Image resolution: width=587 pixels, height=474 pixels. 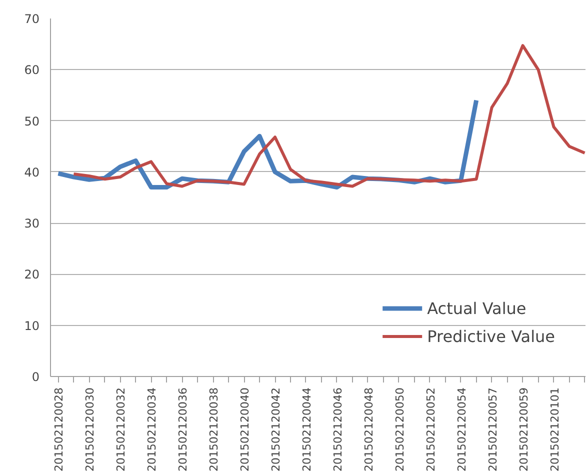 What do you see at coordinates (32, 275) in the screenshot?
I see `y-tick-label: 20` at bounding box center [32, 275].